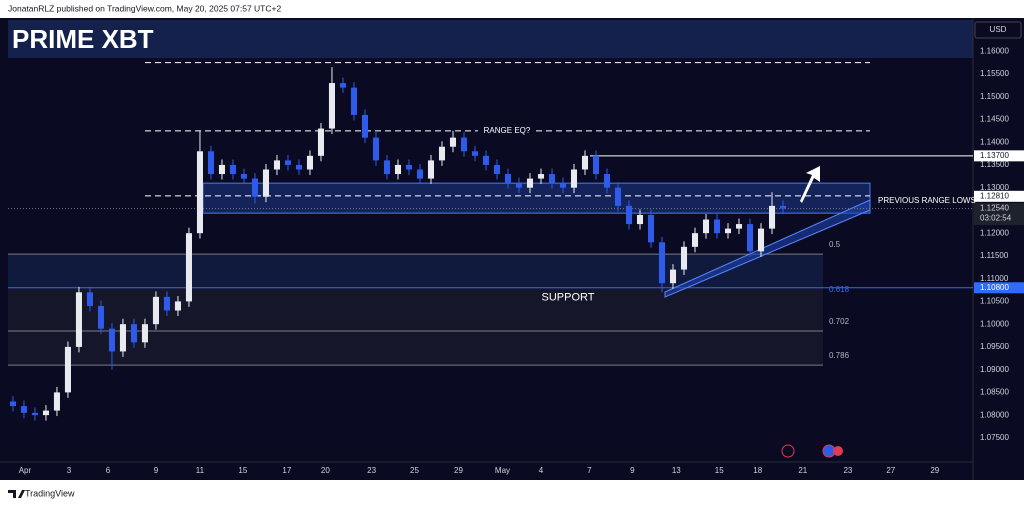 This screenshot has width=1024, height=506. Describe the element at coordinates (839, 355) in the screenshot. I see `fib-label: 0.786` at that location.